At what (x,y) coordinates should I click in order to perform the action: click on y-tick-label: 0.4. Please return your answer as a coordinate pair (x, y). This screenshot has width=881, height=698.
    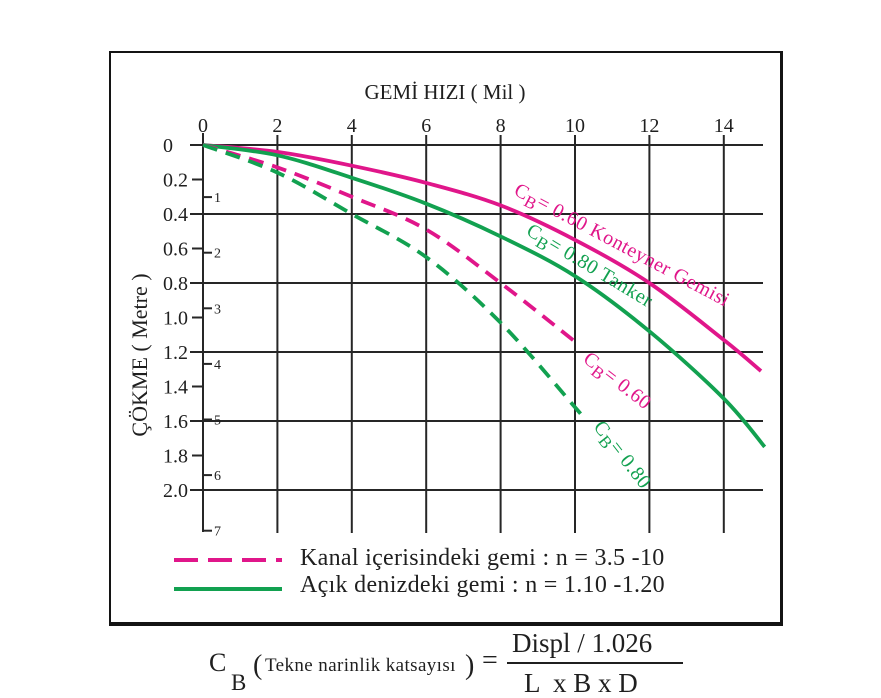
    Looking at the image, I should click on (175, 215).